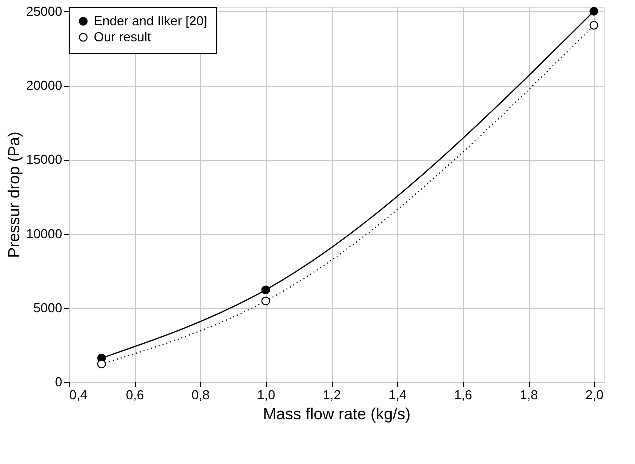 This screenshot has width=635, height=464. I want to click on x-tick-label: 1,2, so click(332, 395).